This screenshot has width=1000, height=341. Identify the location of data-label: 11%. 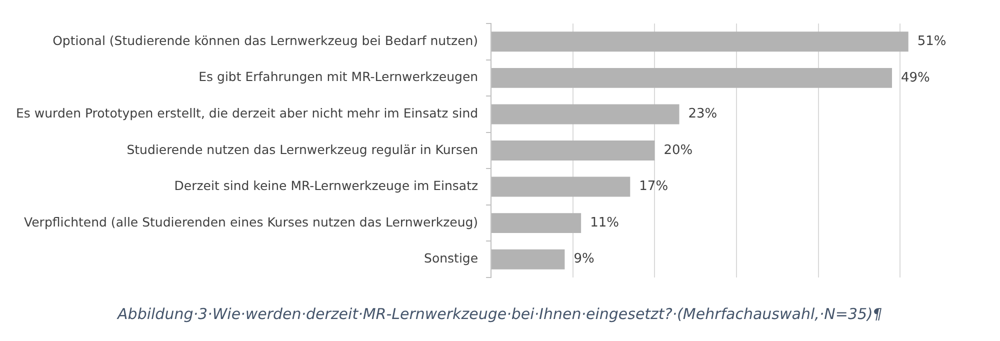
(604, 222).